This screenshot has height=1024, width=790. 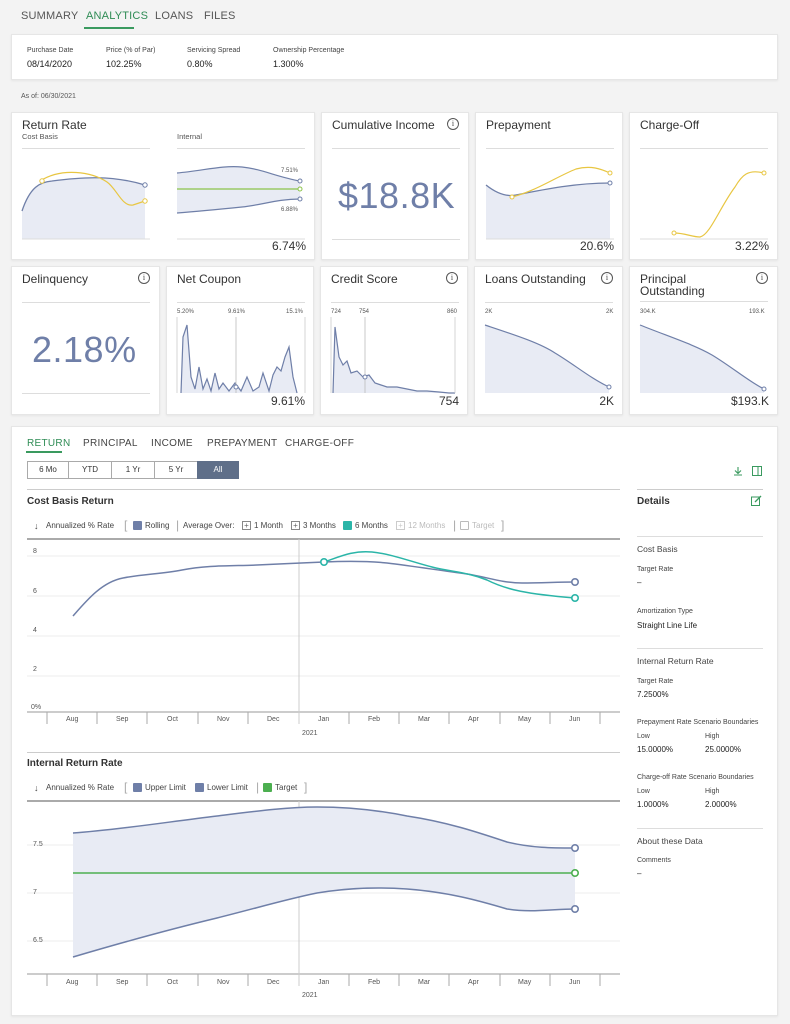 What do you see at coordinates (218, 470) in the screenshot?
I see `range-all-button: All` at bounding box center [218, 470].